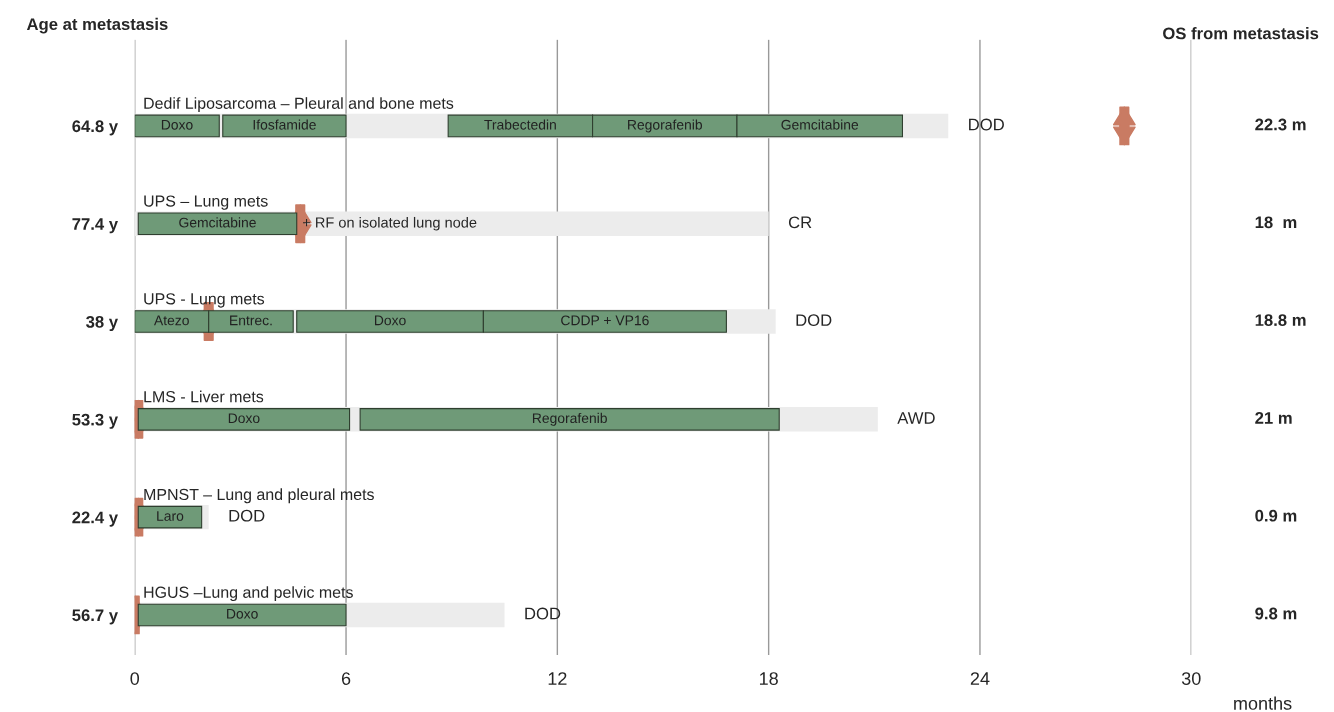 The height and width of the screenshot is (712, 1334). What do you see at coordinates (135, 678) in the screenshot?
I see `x-tick-label: 0` at bounding box center [135, 678].